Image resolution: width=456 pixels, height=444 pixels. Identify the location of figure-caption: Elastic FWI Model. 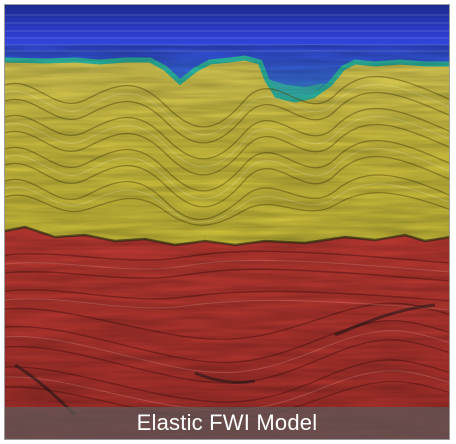
(227, 422).